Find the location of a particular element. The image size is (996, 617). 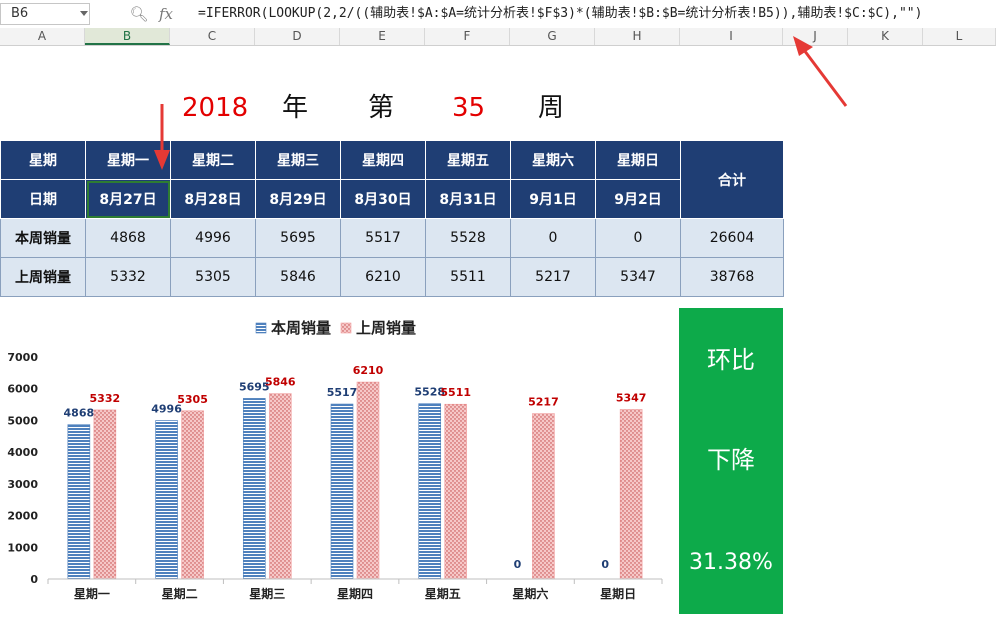

weekday-cell: 星期日 is located at coordinates (638, 160).